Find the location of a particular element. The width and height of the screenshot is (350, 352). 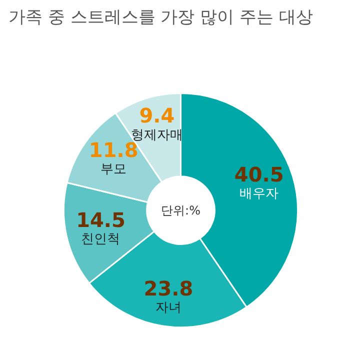

slice-label: 친인척 is located at coordinates (100, 239).